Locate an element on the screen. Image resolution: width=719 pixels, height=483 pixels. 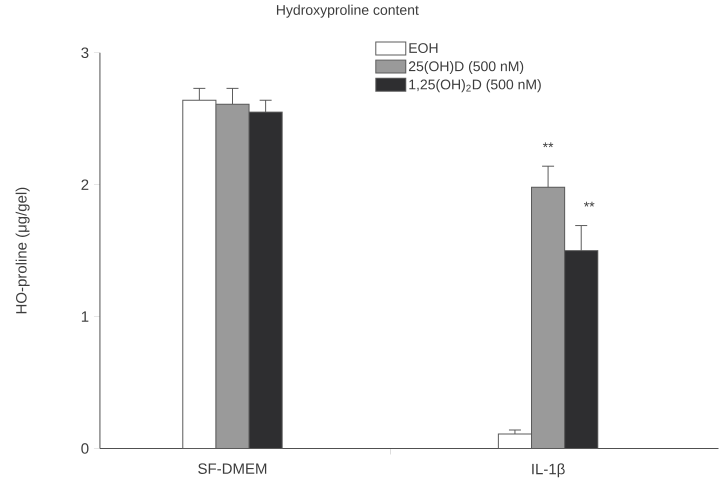
chart-title: Hydroxyproline content is located at coordinates (347, 11).